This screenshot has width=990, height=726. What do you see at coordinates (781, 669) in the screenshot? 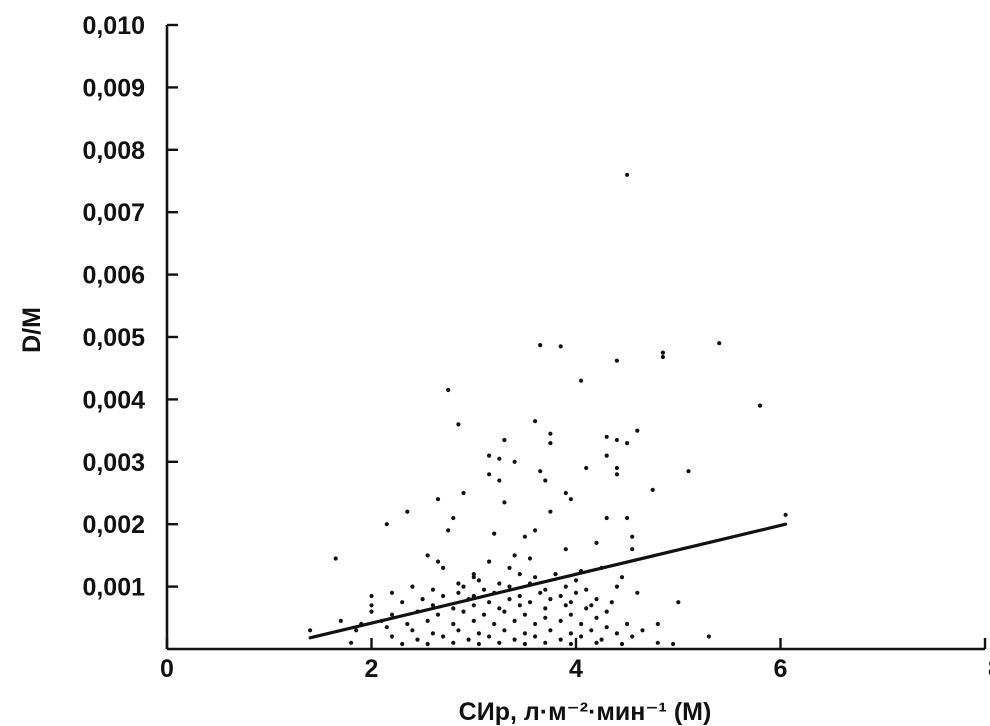
I see `x-tick-label: 6` at bounding box center [781, 669].